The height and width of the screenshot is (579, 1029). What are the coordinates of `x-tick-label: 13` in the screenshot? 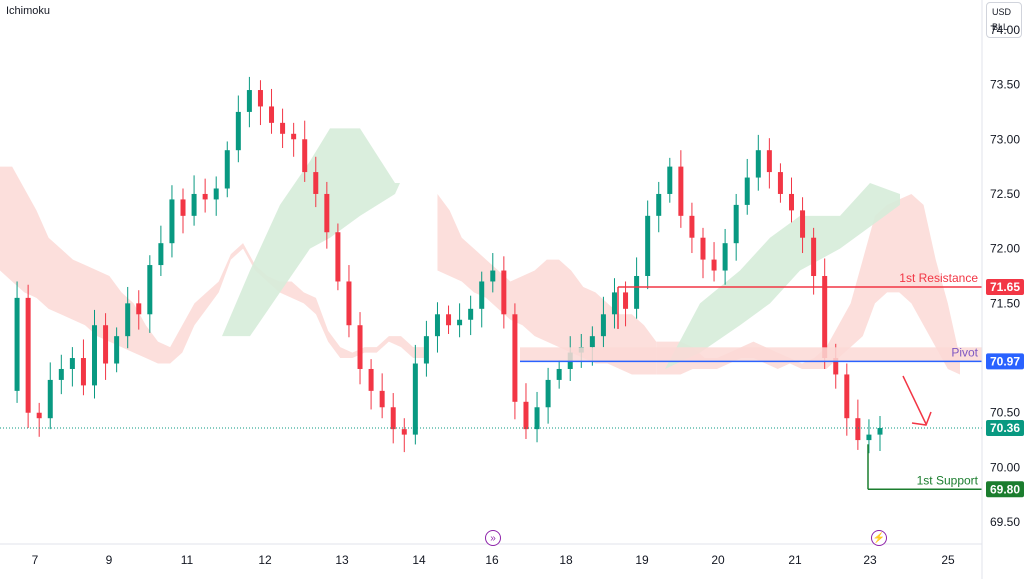 It's located at (342, 560).